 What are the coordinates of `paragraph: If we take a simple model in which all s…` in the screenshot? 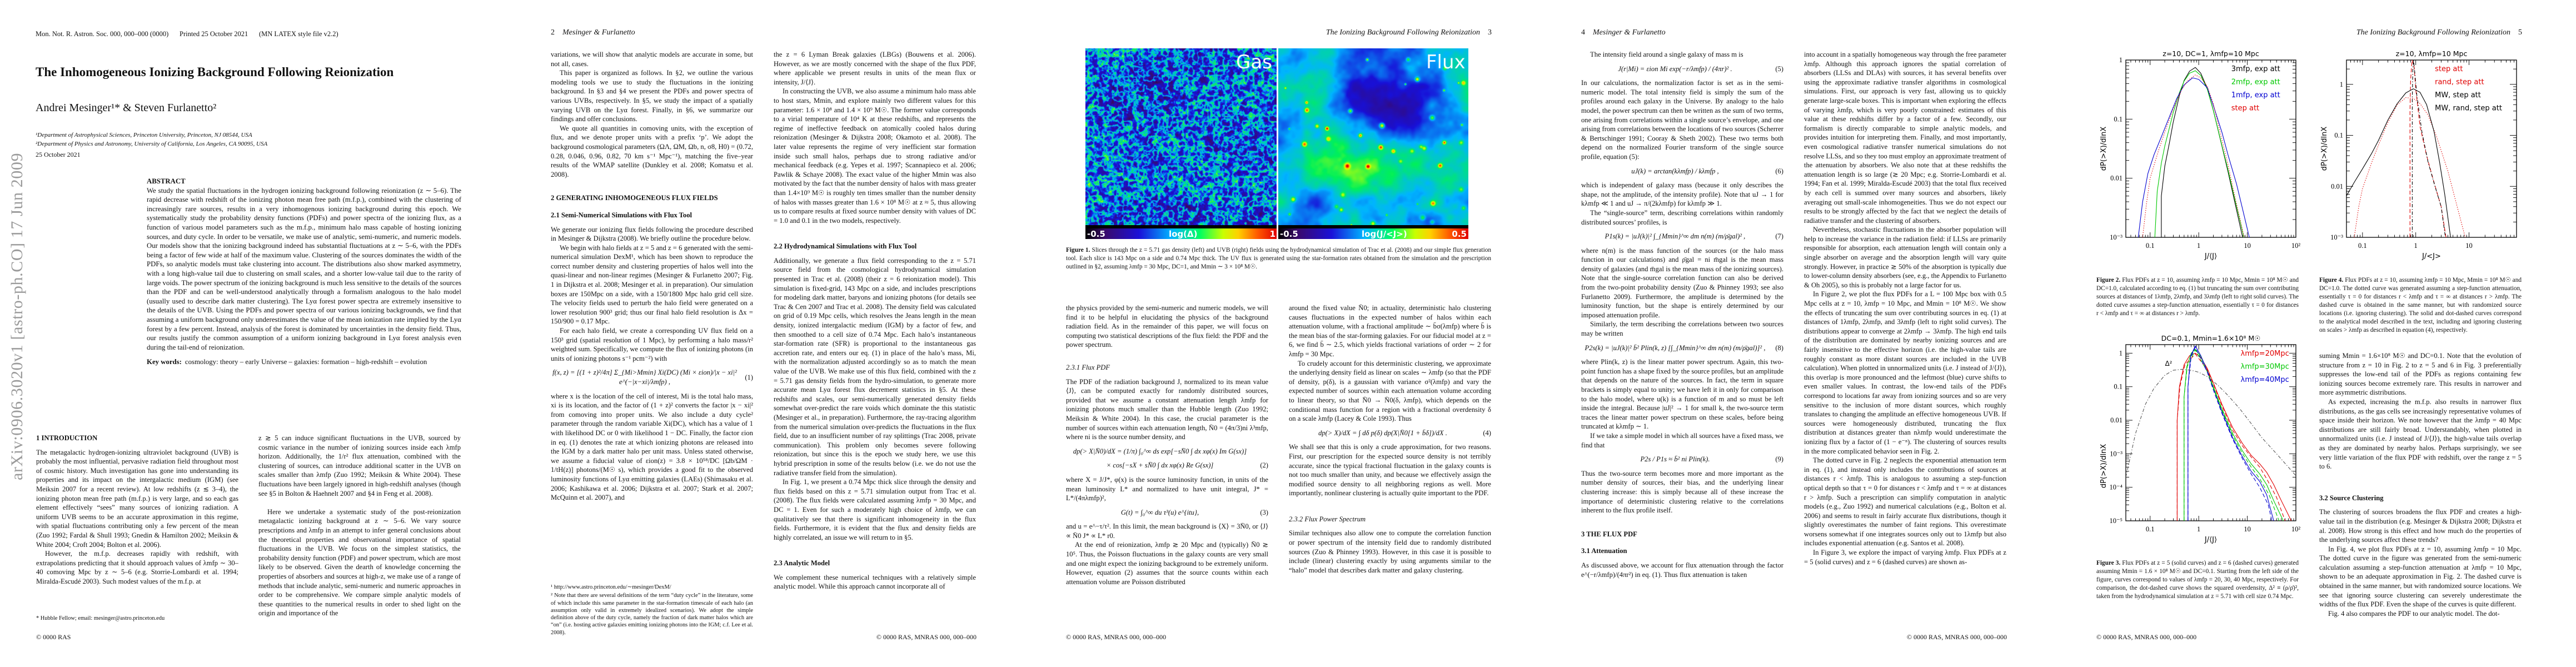 It's located at (1682, 440).